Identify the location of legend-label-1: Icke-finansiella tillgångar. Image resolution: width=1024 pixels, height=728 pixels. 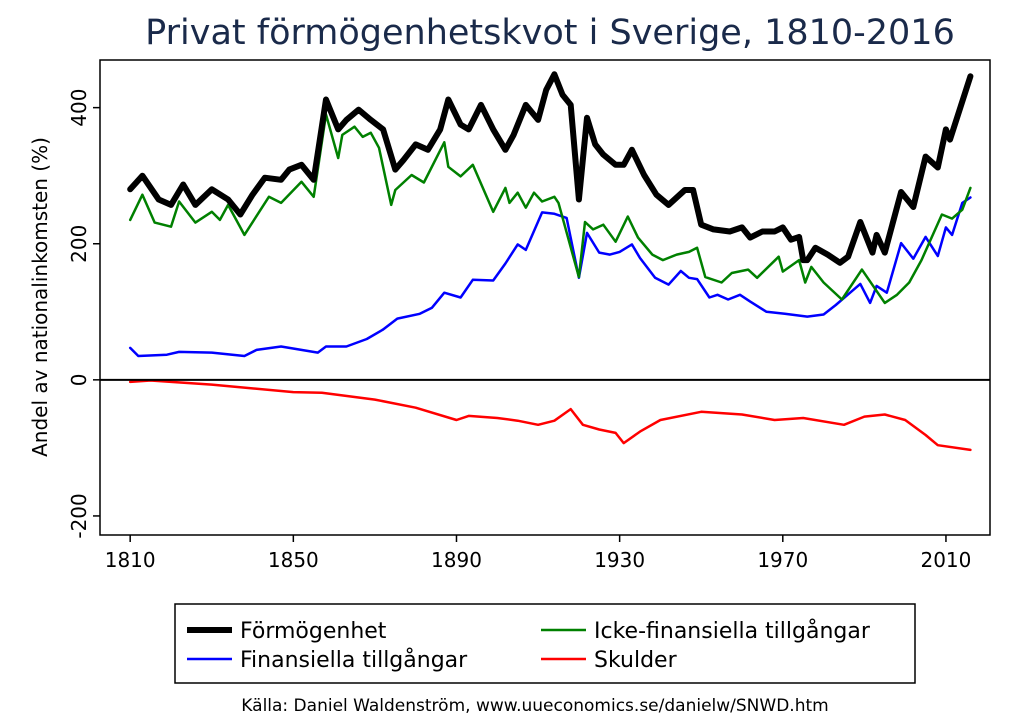
(732, 631).